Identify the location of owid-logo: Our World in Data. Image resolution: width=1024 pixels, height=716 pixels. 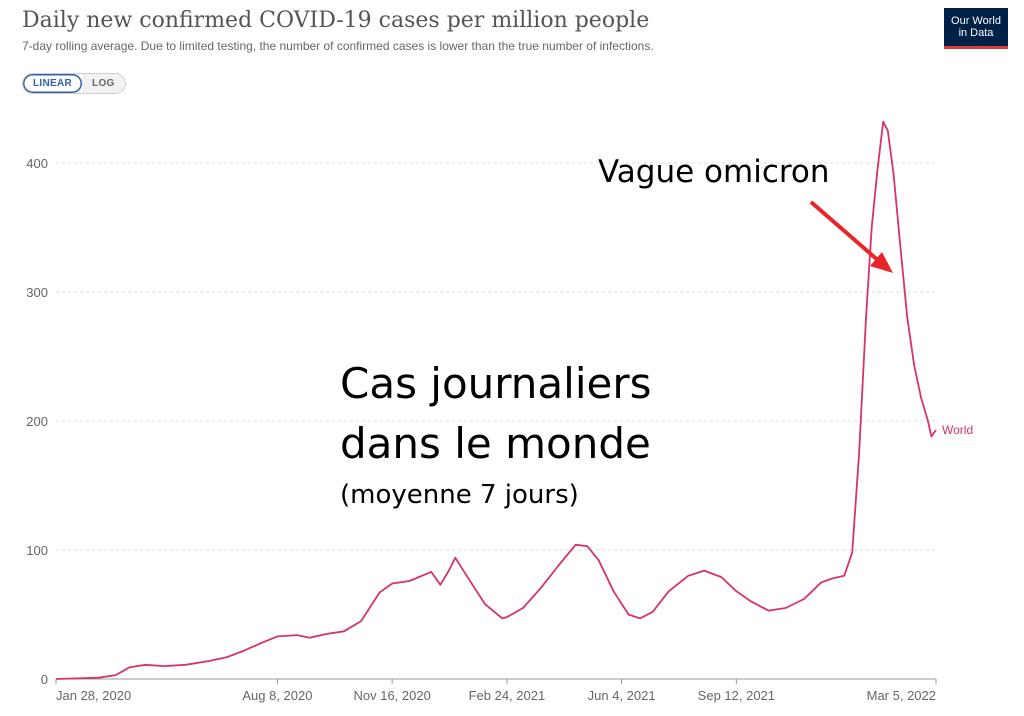
(976, 28).